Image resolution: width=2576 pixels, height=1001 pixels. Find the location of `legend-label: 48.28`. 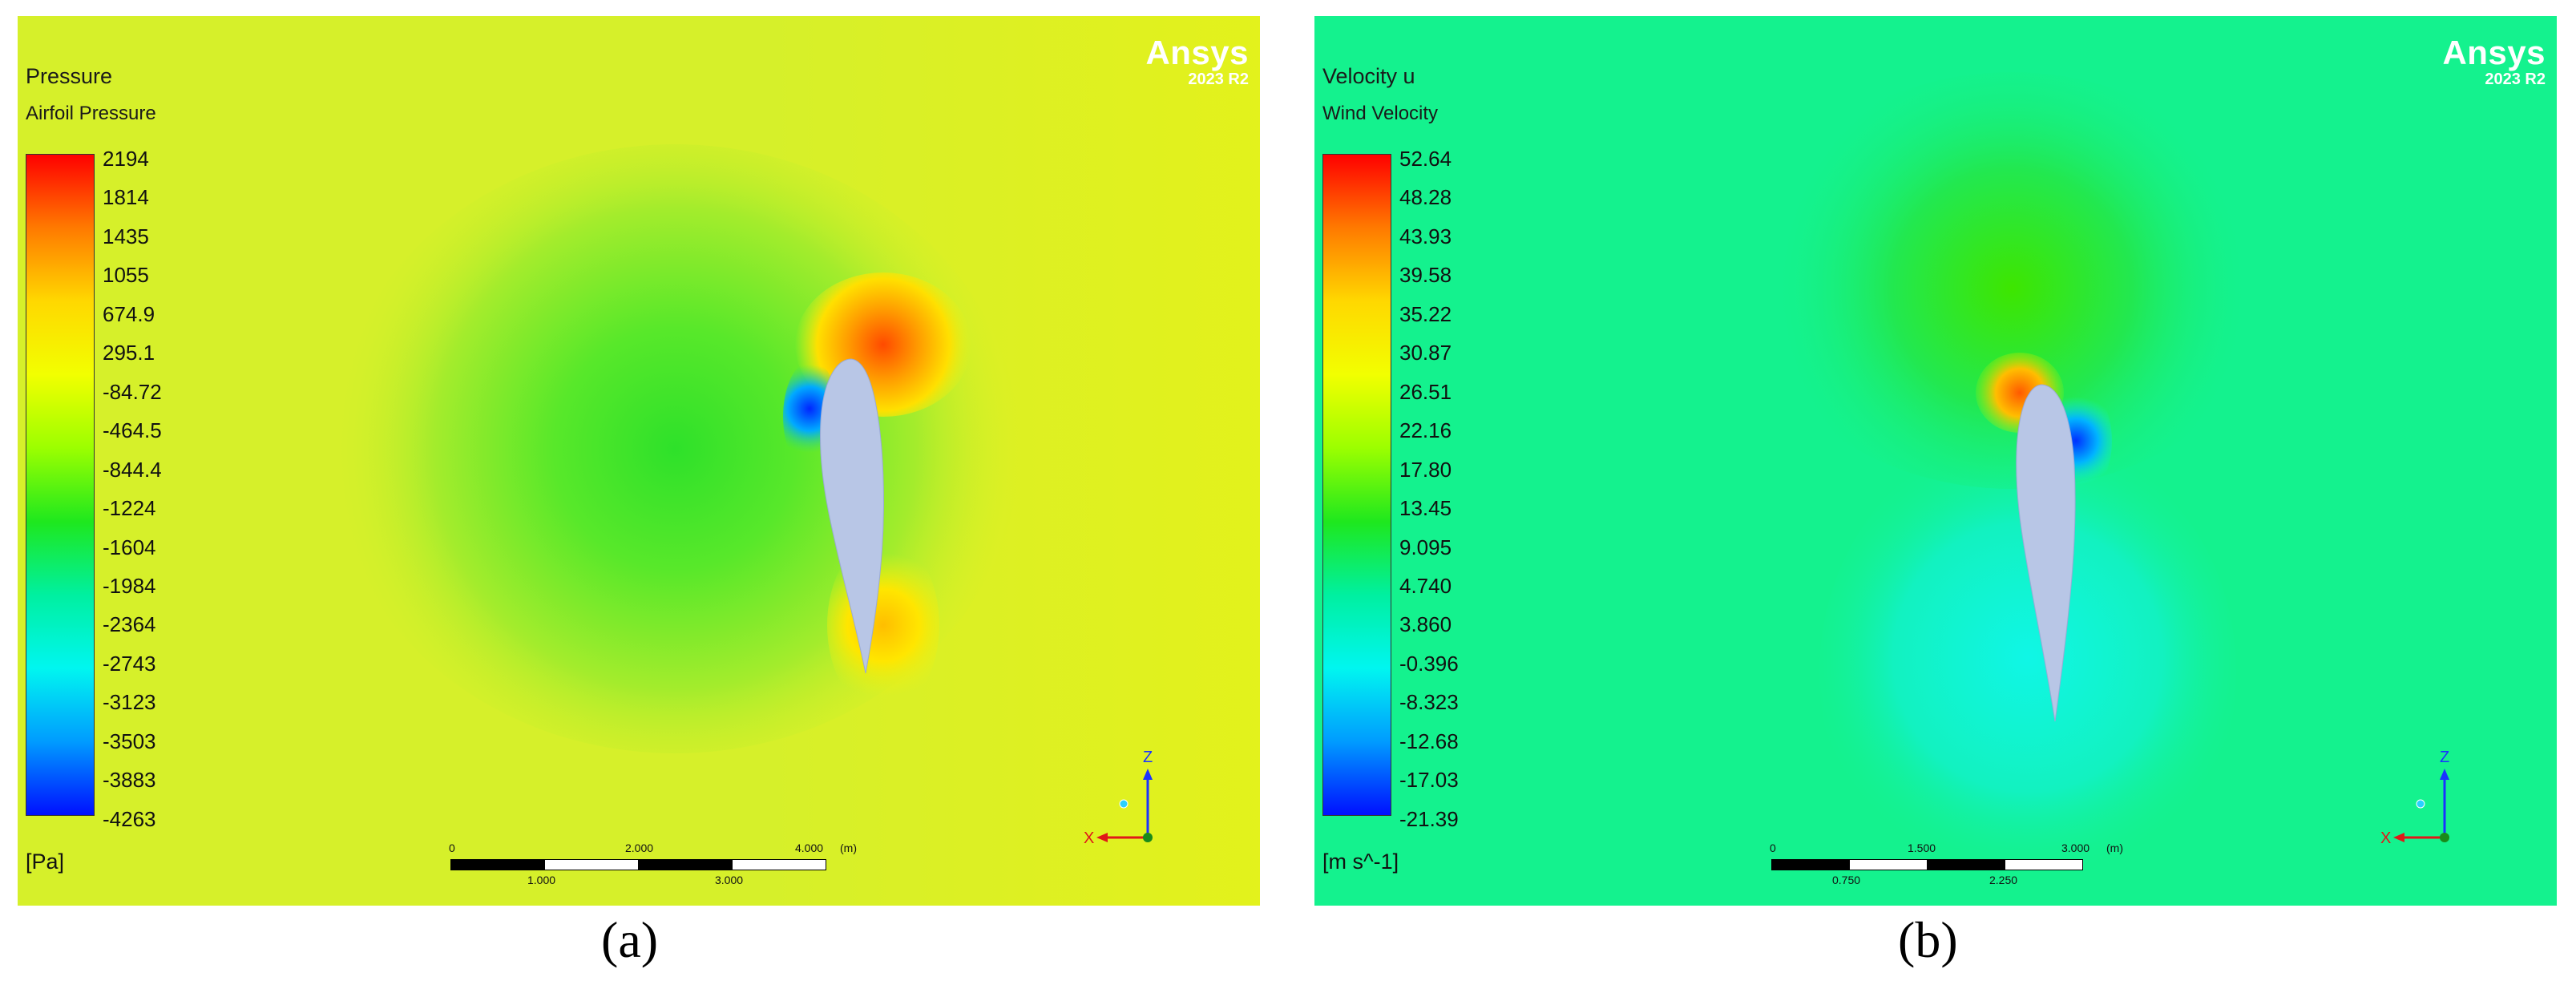

legend-label: 48.28 is located at coordinates (1425, 197).